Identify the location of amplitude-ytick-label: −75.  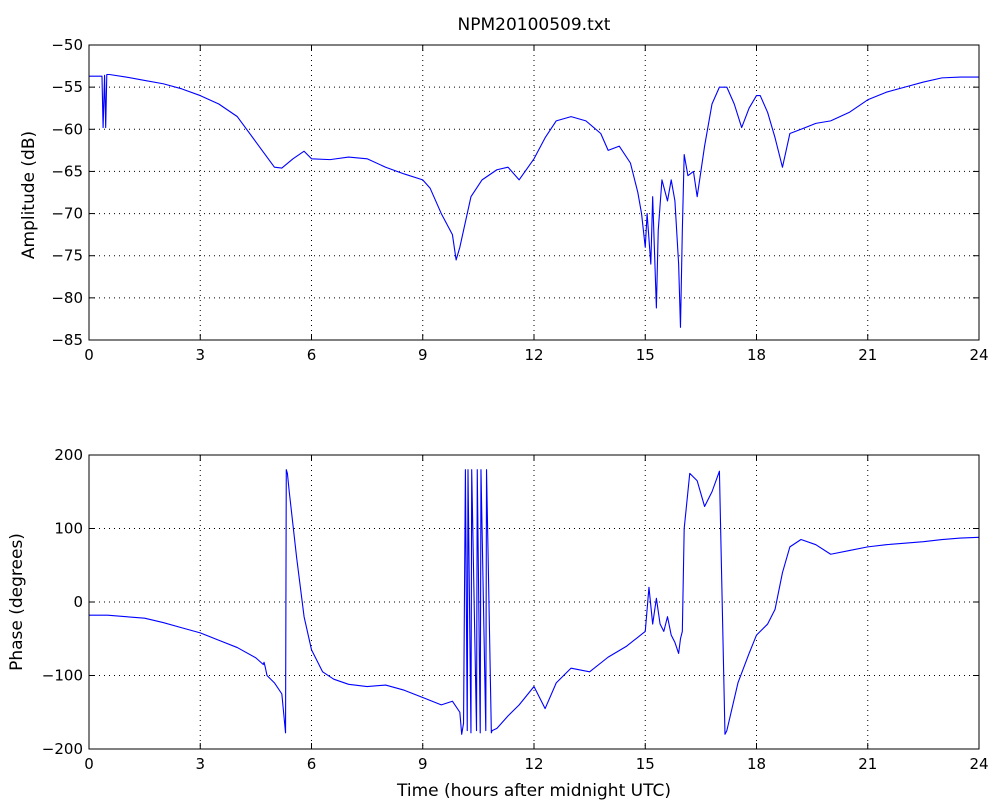
(67, 256).